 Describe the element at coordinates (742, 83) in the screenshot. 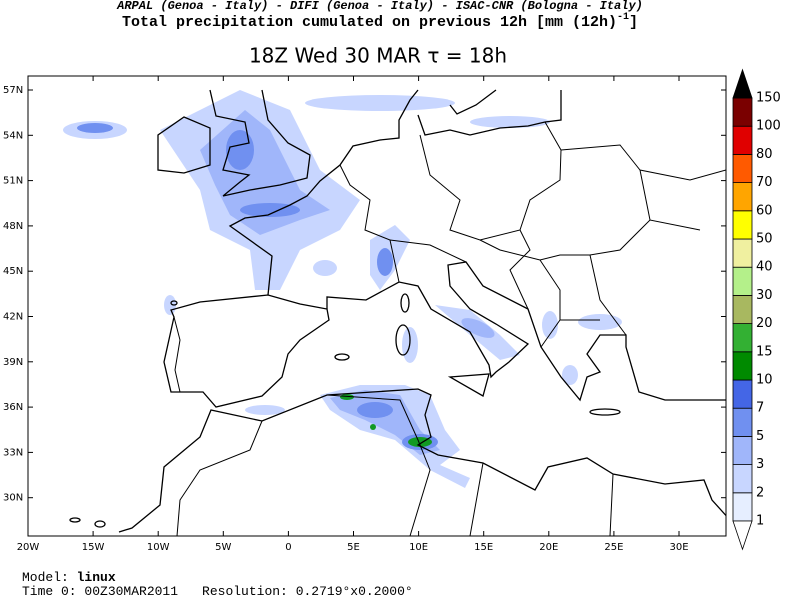

I see `colorbar-above` at that location.